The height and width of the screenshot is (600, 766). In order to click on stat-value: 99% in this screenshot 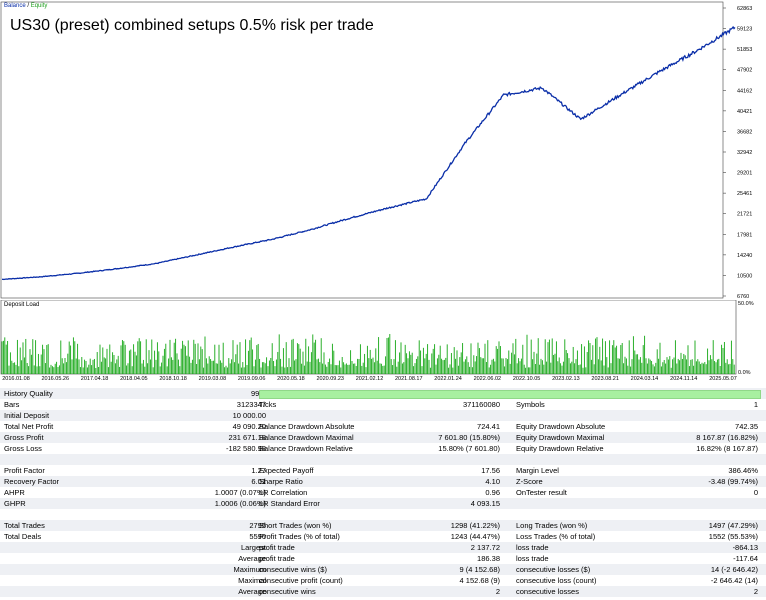, I will do `click(258, 393)`.